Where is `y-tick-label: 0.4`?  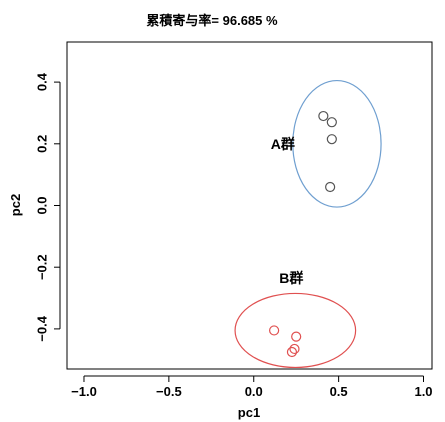
y-tick-label: 0.4 is located at coordinates (42, 81).